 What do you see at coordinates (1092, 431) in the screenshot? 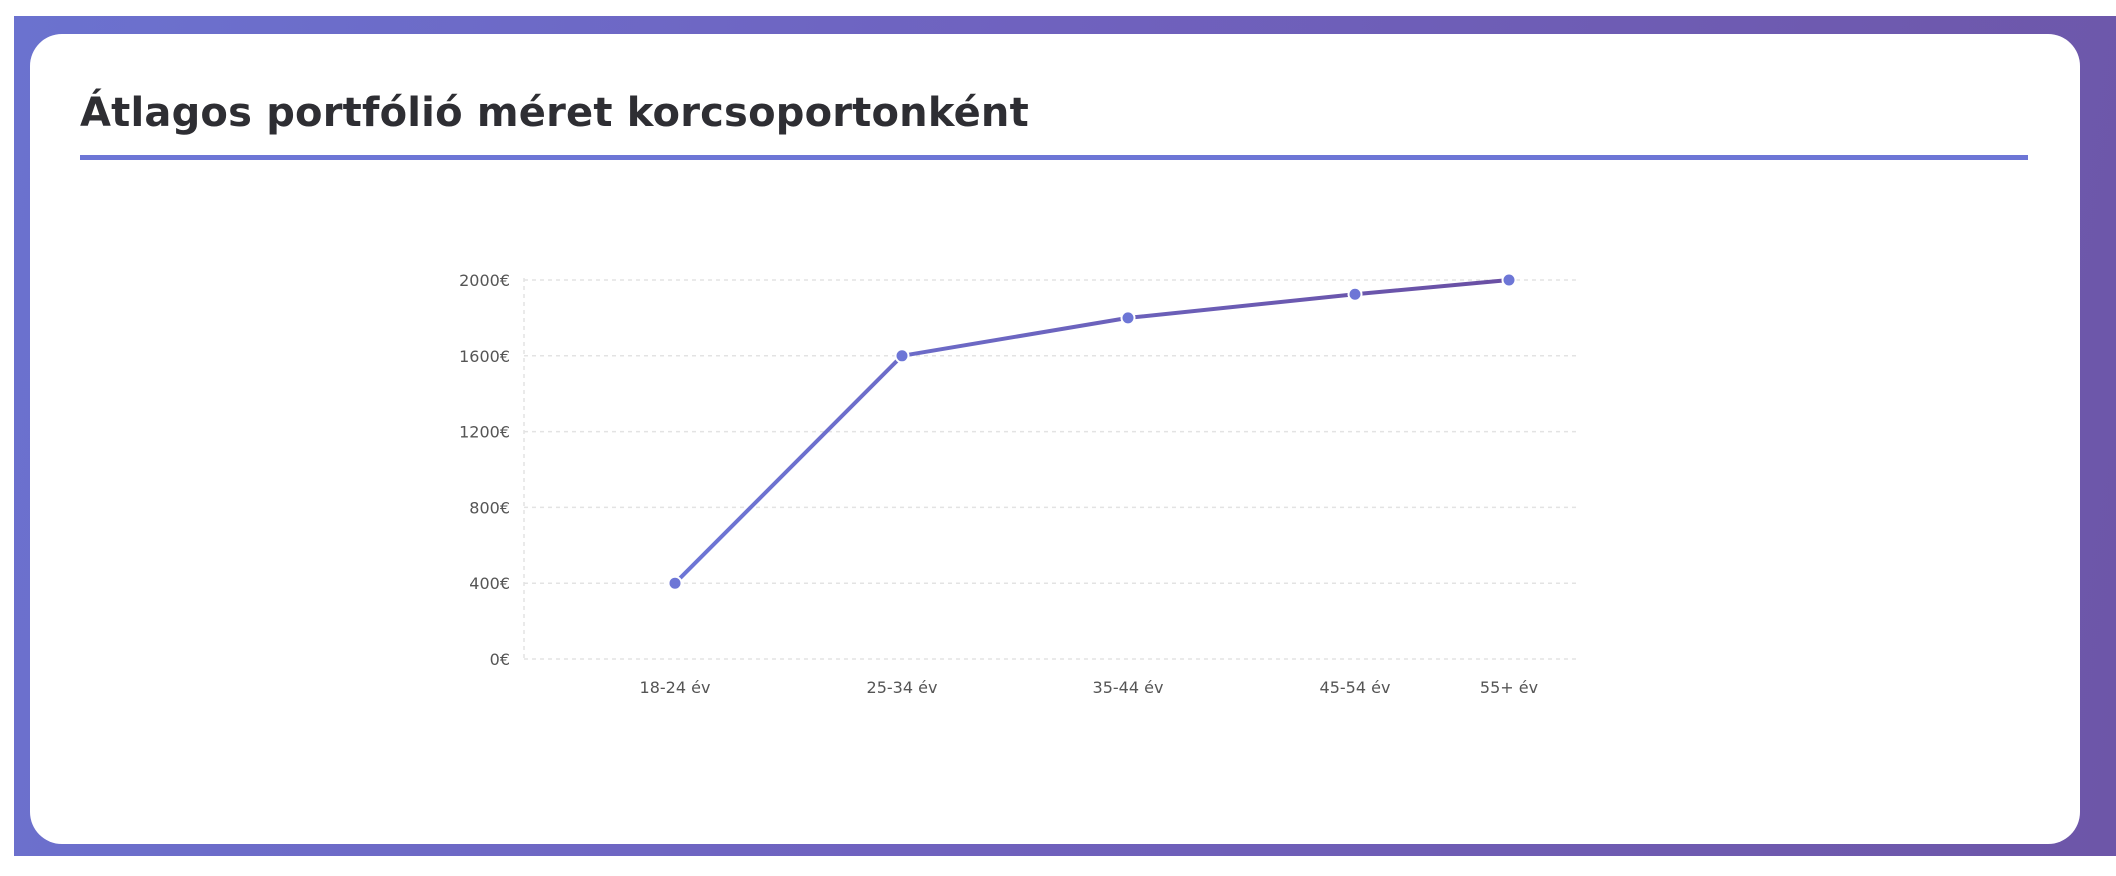
I see `series-average-portfolio` at bounding box center [1092, 431].